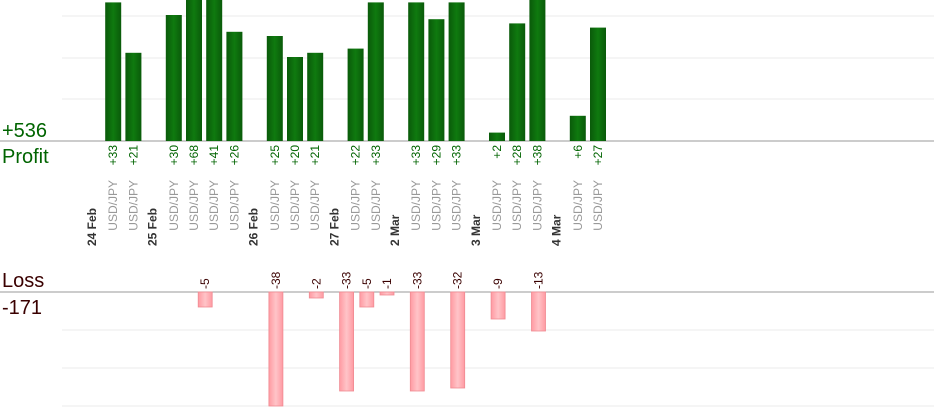 Image resolution: width=934 pixels, height=420 pixels. Describe the element at coordinates (497, 152) in the screenshot. I see `profit-value-label: +2` at that location.